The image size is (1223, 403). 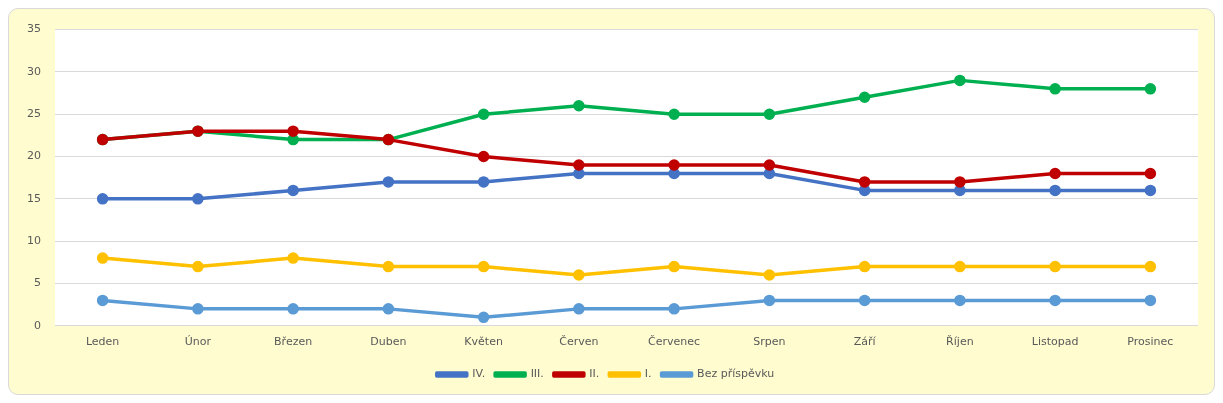 What do you see at coordinates (1150, 342) in the screenshot?
I see `x-tick-label: Prosinec` at bounding box center [1150, 342].